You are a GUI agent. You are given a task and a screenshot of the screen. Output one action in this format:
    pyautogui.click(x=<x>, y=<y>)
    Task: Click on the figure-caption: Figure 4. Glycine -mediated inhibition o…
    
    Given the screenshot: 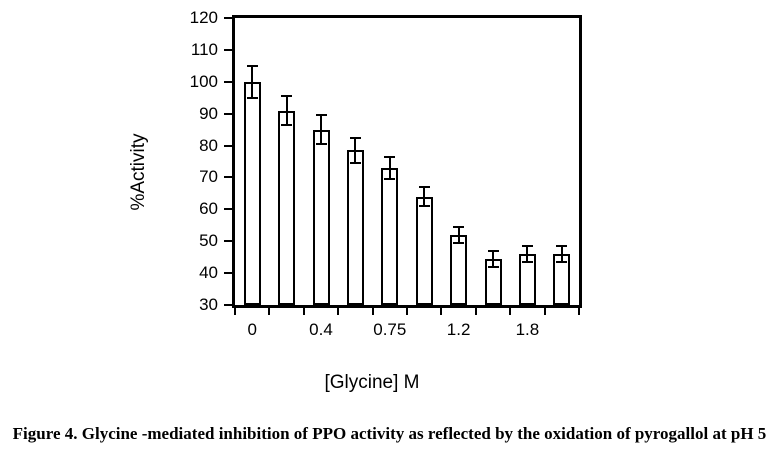 What is the action you would take?
    pyautogui.click(x=389, y=433)
    